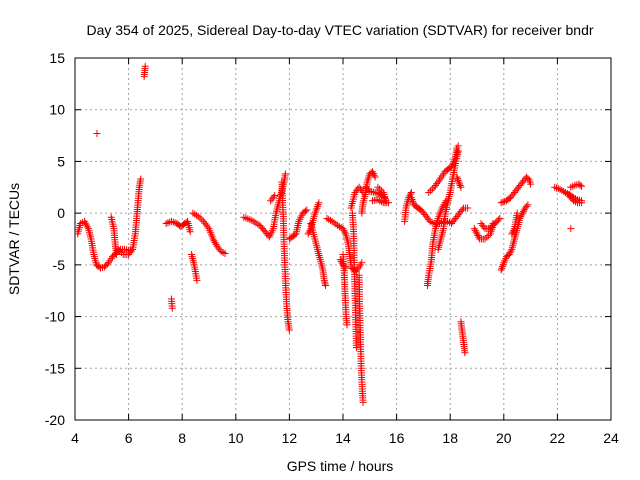 This screenshot has height=480, width=640. I want to click on y-tick-label: 5, so click(61, 161).